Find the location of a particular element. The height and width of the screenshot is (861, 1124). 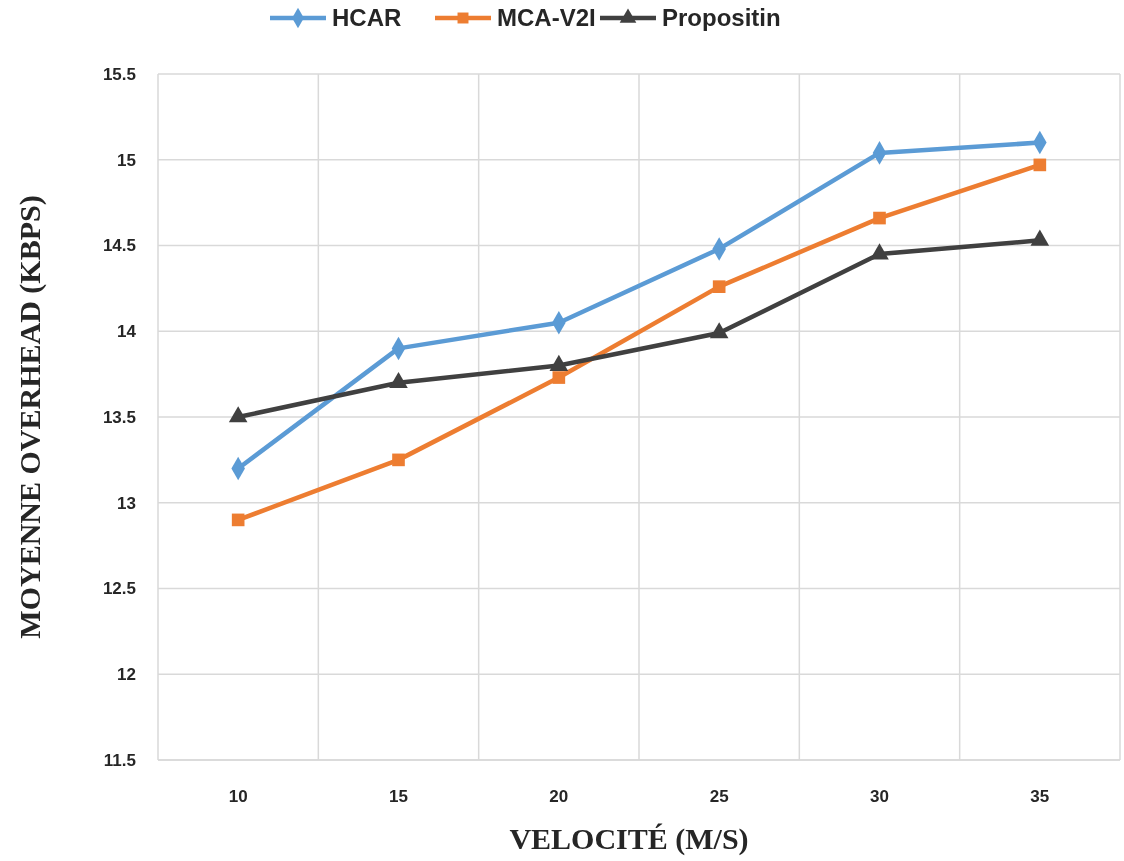

x-axis-title: VELOCITÉ (M/S) is located at coordinates (629, 839).